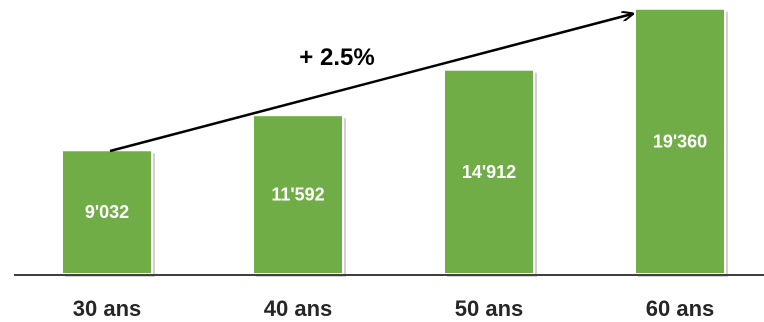  What do you see at coordinates (680, 308) in the screenshot?
I see `x-tick-label: 60 ans` at bounding box center [680, 308].